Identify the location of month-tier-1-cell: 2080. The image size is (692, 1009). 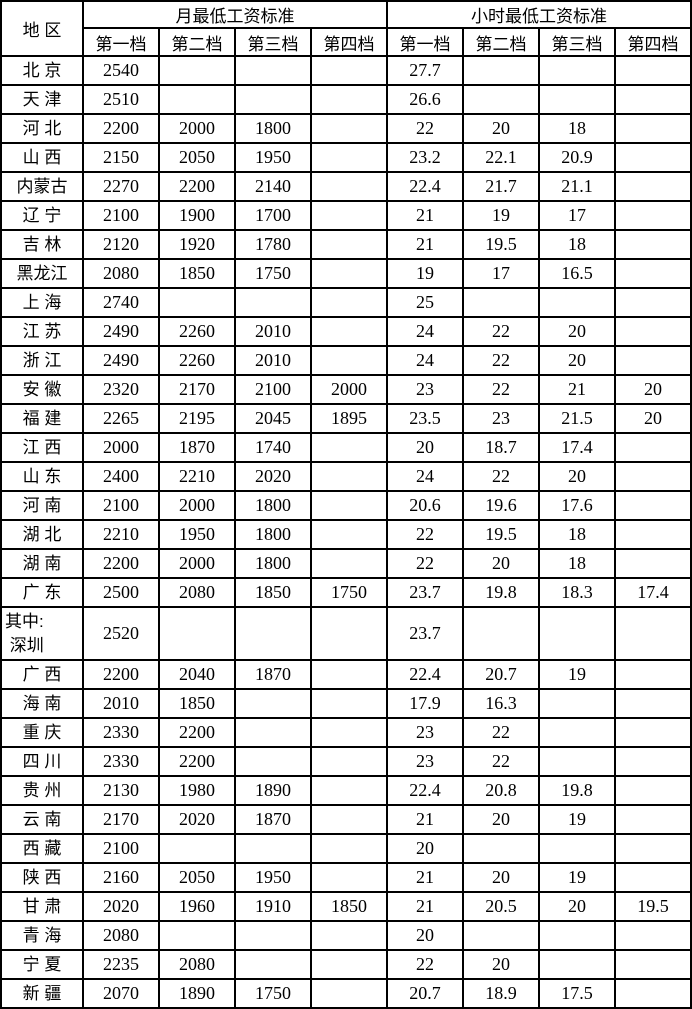
(121, 273).